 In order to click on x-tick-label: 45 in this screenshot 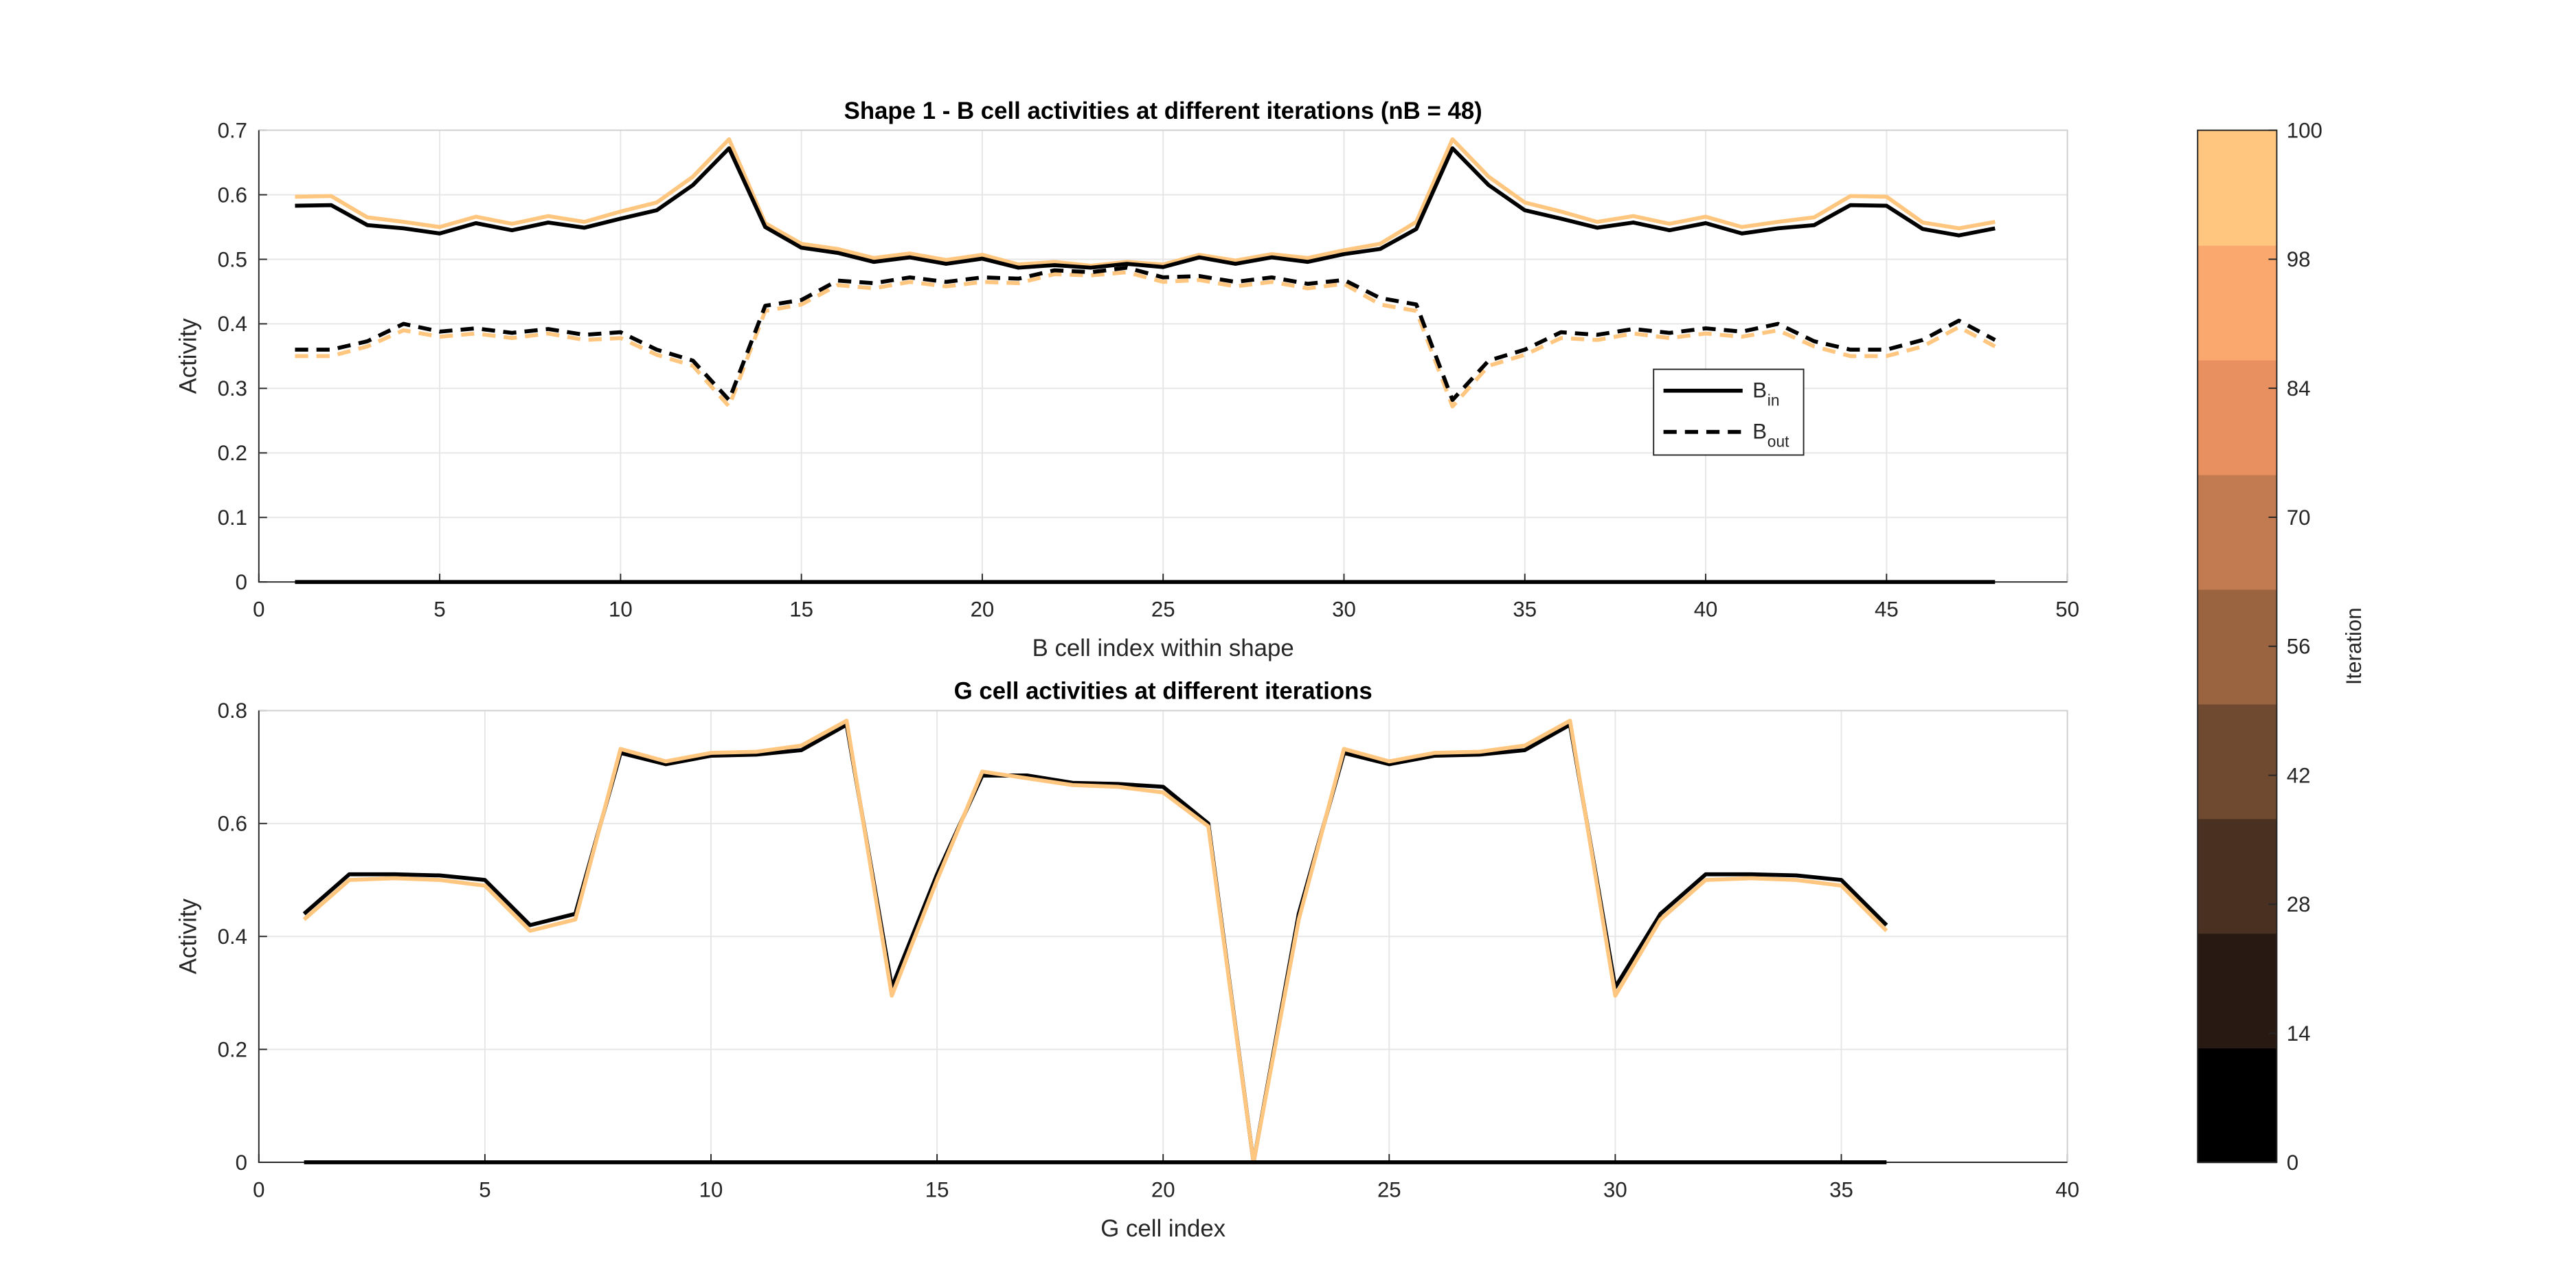, I will do `click(1887, 610)`.